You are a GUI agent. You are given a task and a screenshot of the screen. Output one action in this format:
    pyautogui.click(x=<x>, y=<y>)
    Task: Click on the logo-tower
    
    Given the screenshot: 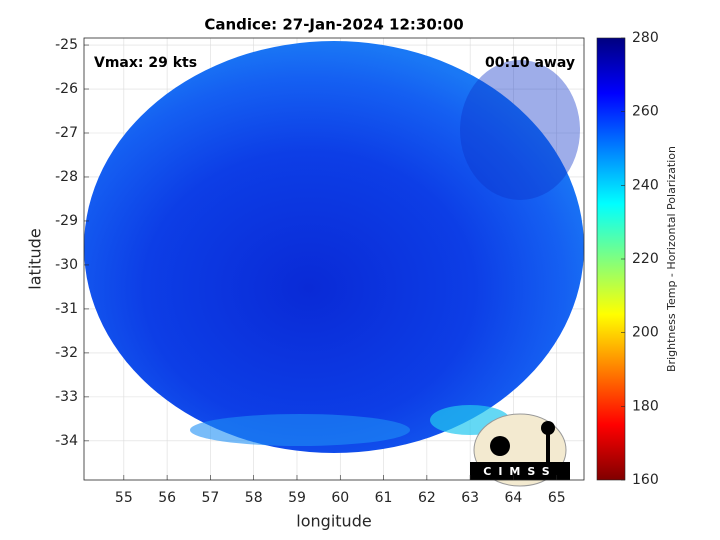 What is the action you would take?
    pyautogui.click(x=548, y=446)
    